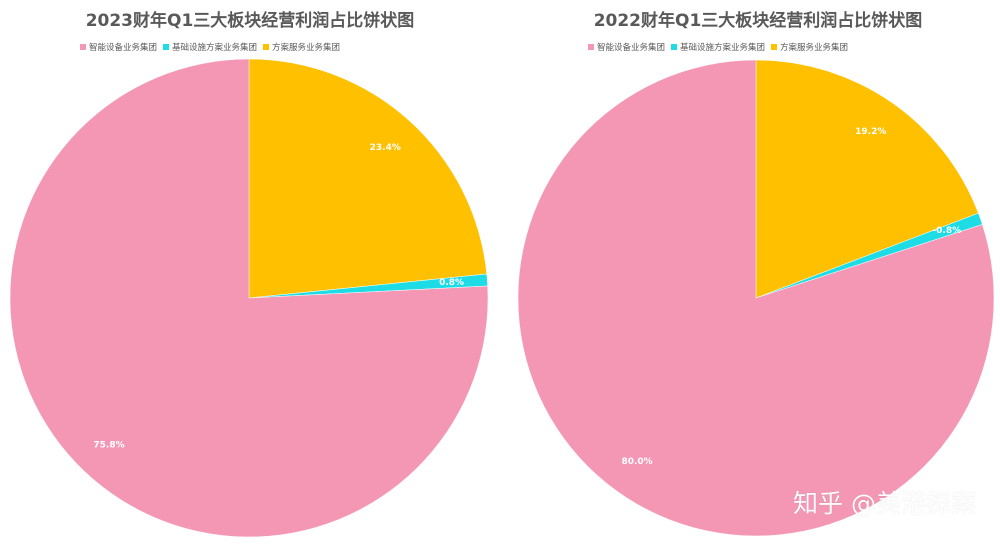 Image resolution: width=1000 pixels, height=544 pixels. Describe the element at coordinates (870, 132) in the screenshot. I see `data-label: 19.2%` at that location.